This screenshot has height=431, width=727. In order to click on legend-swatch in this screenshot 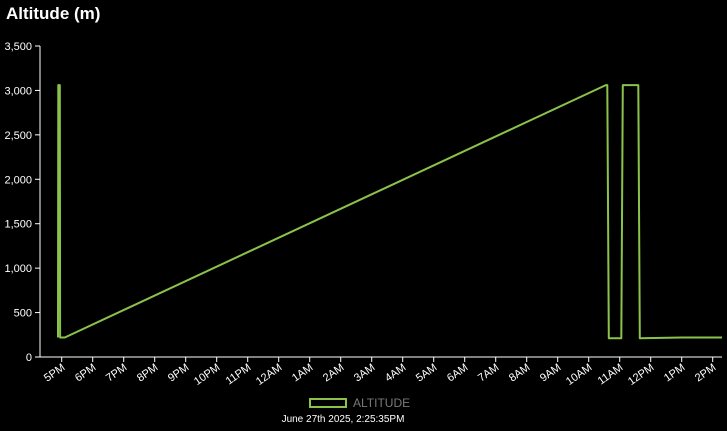, I will do `click(328, 403)`.